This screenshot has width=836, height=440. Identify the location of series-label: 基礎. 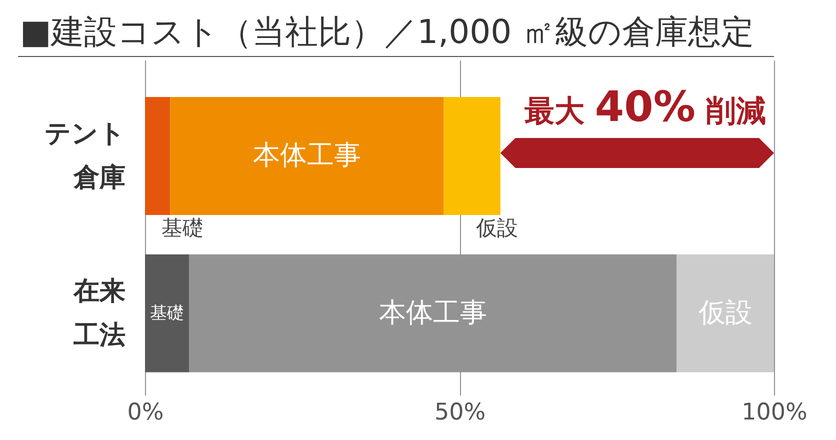
(183, 228).